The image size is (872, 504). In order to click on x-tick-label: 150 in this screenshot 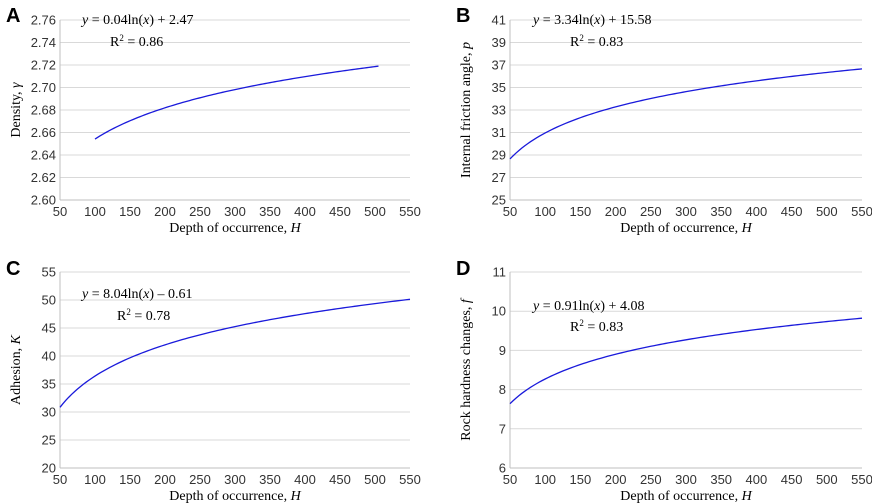, I will do `click(130, 211)`.